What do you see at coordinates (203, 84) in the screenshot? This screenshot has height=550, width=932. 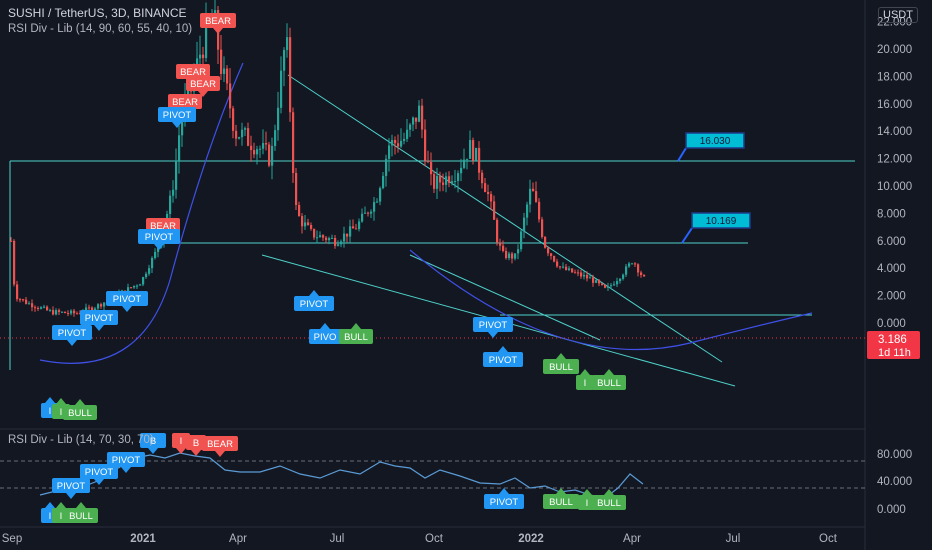 I see `bear-signal-label-text: BEAR` at bounding box center [203, 84].